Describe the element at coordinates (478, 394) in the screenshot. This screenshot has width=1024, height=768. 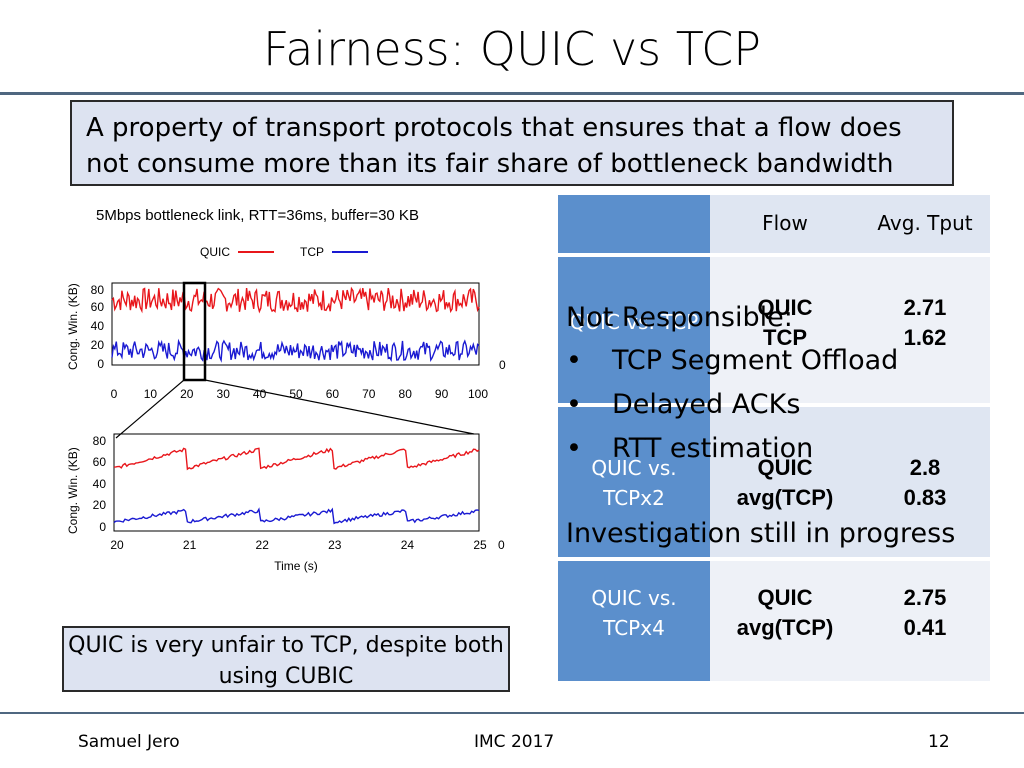
I see `top-xtick: 100` at that location.